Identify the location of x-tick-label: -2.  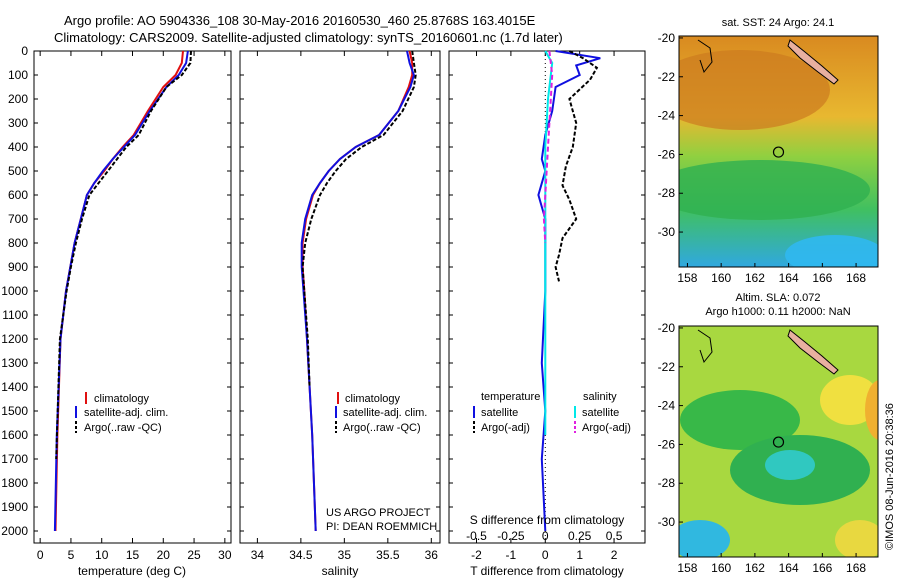
(476, 555).